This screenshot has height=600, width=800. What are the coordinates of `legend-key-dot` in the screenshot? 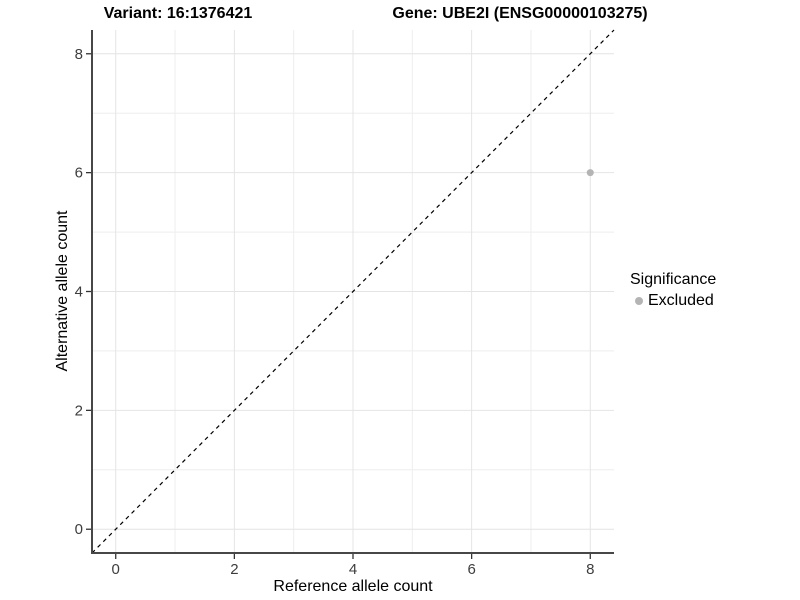 It's located at (639, 301).